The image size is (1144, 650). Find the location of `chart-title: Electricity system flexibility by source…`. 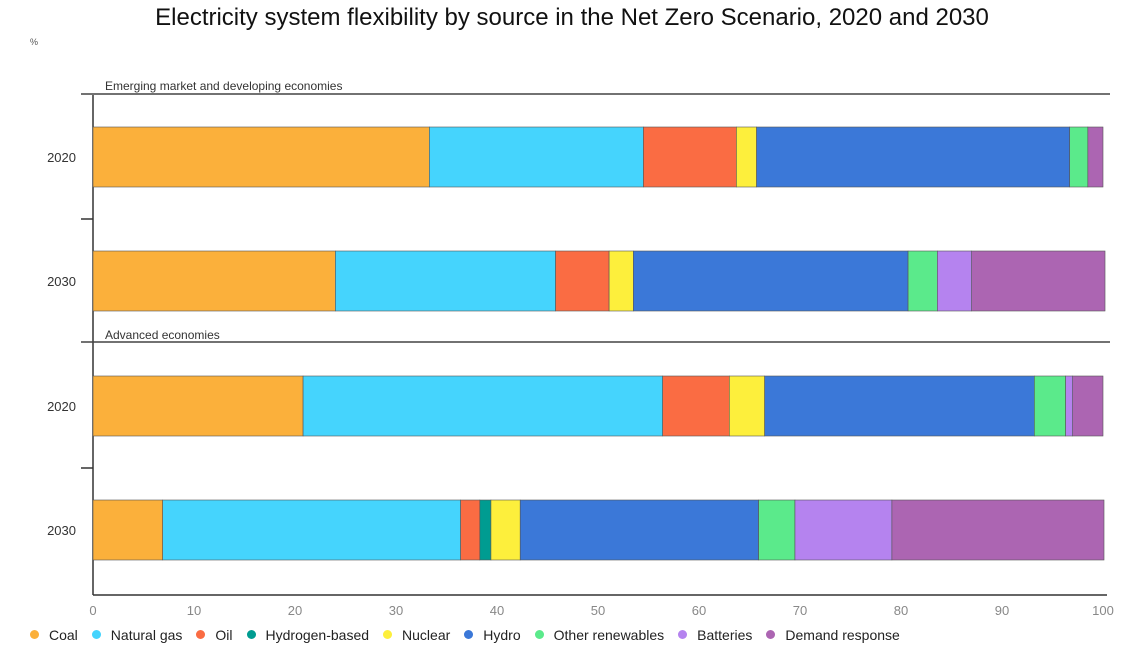

chart-title: Electricity system flexibility by source… is located at coordinates (572, 17).